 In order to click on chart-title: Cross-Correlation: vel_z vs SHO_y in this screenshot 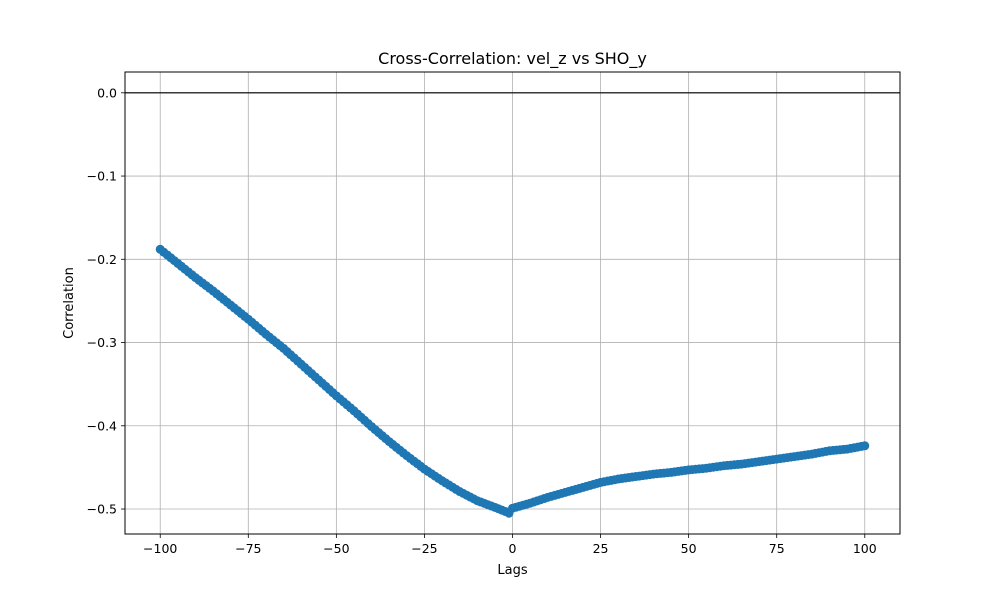, I will do `click(512, 59)`.